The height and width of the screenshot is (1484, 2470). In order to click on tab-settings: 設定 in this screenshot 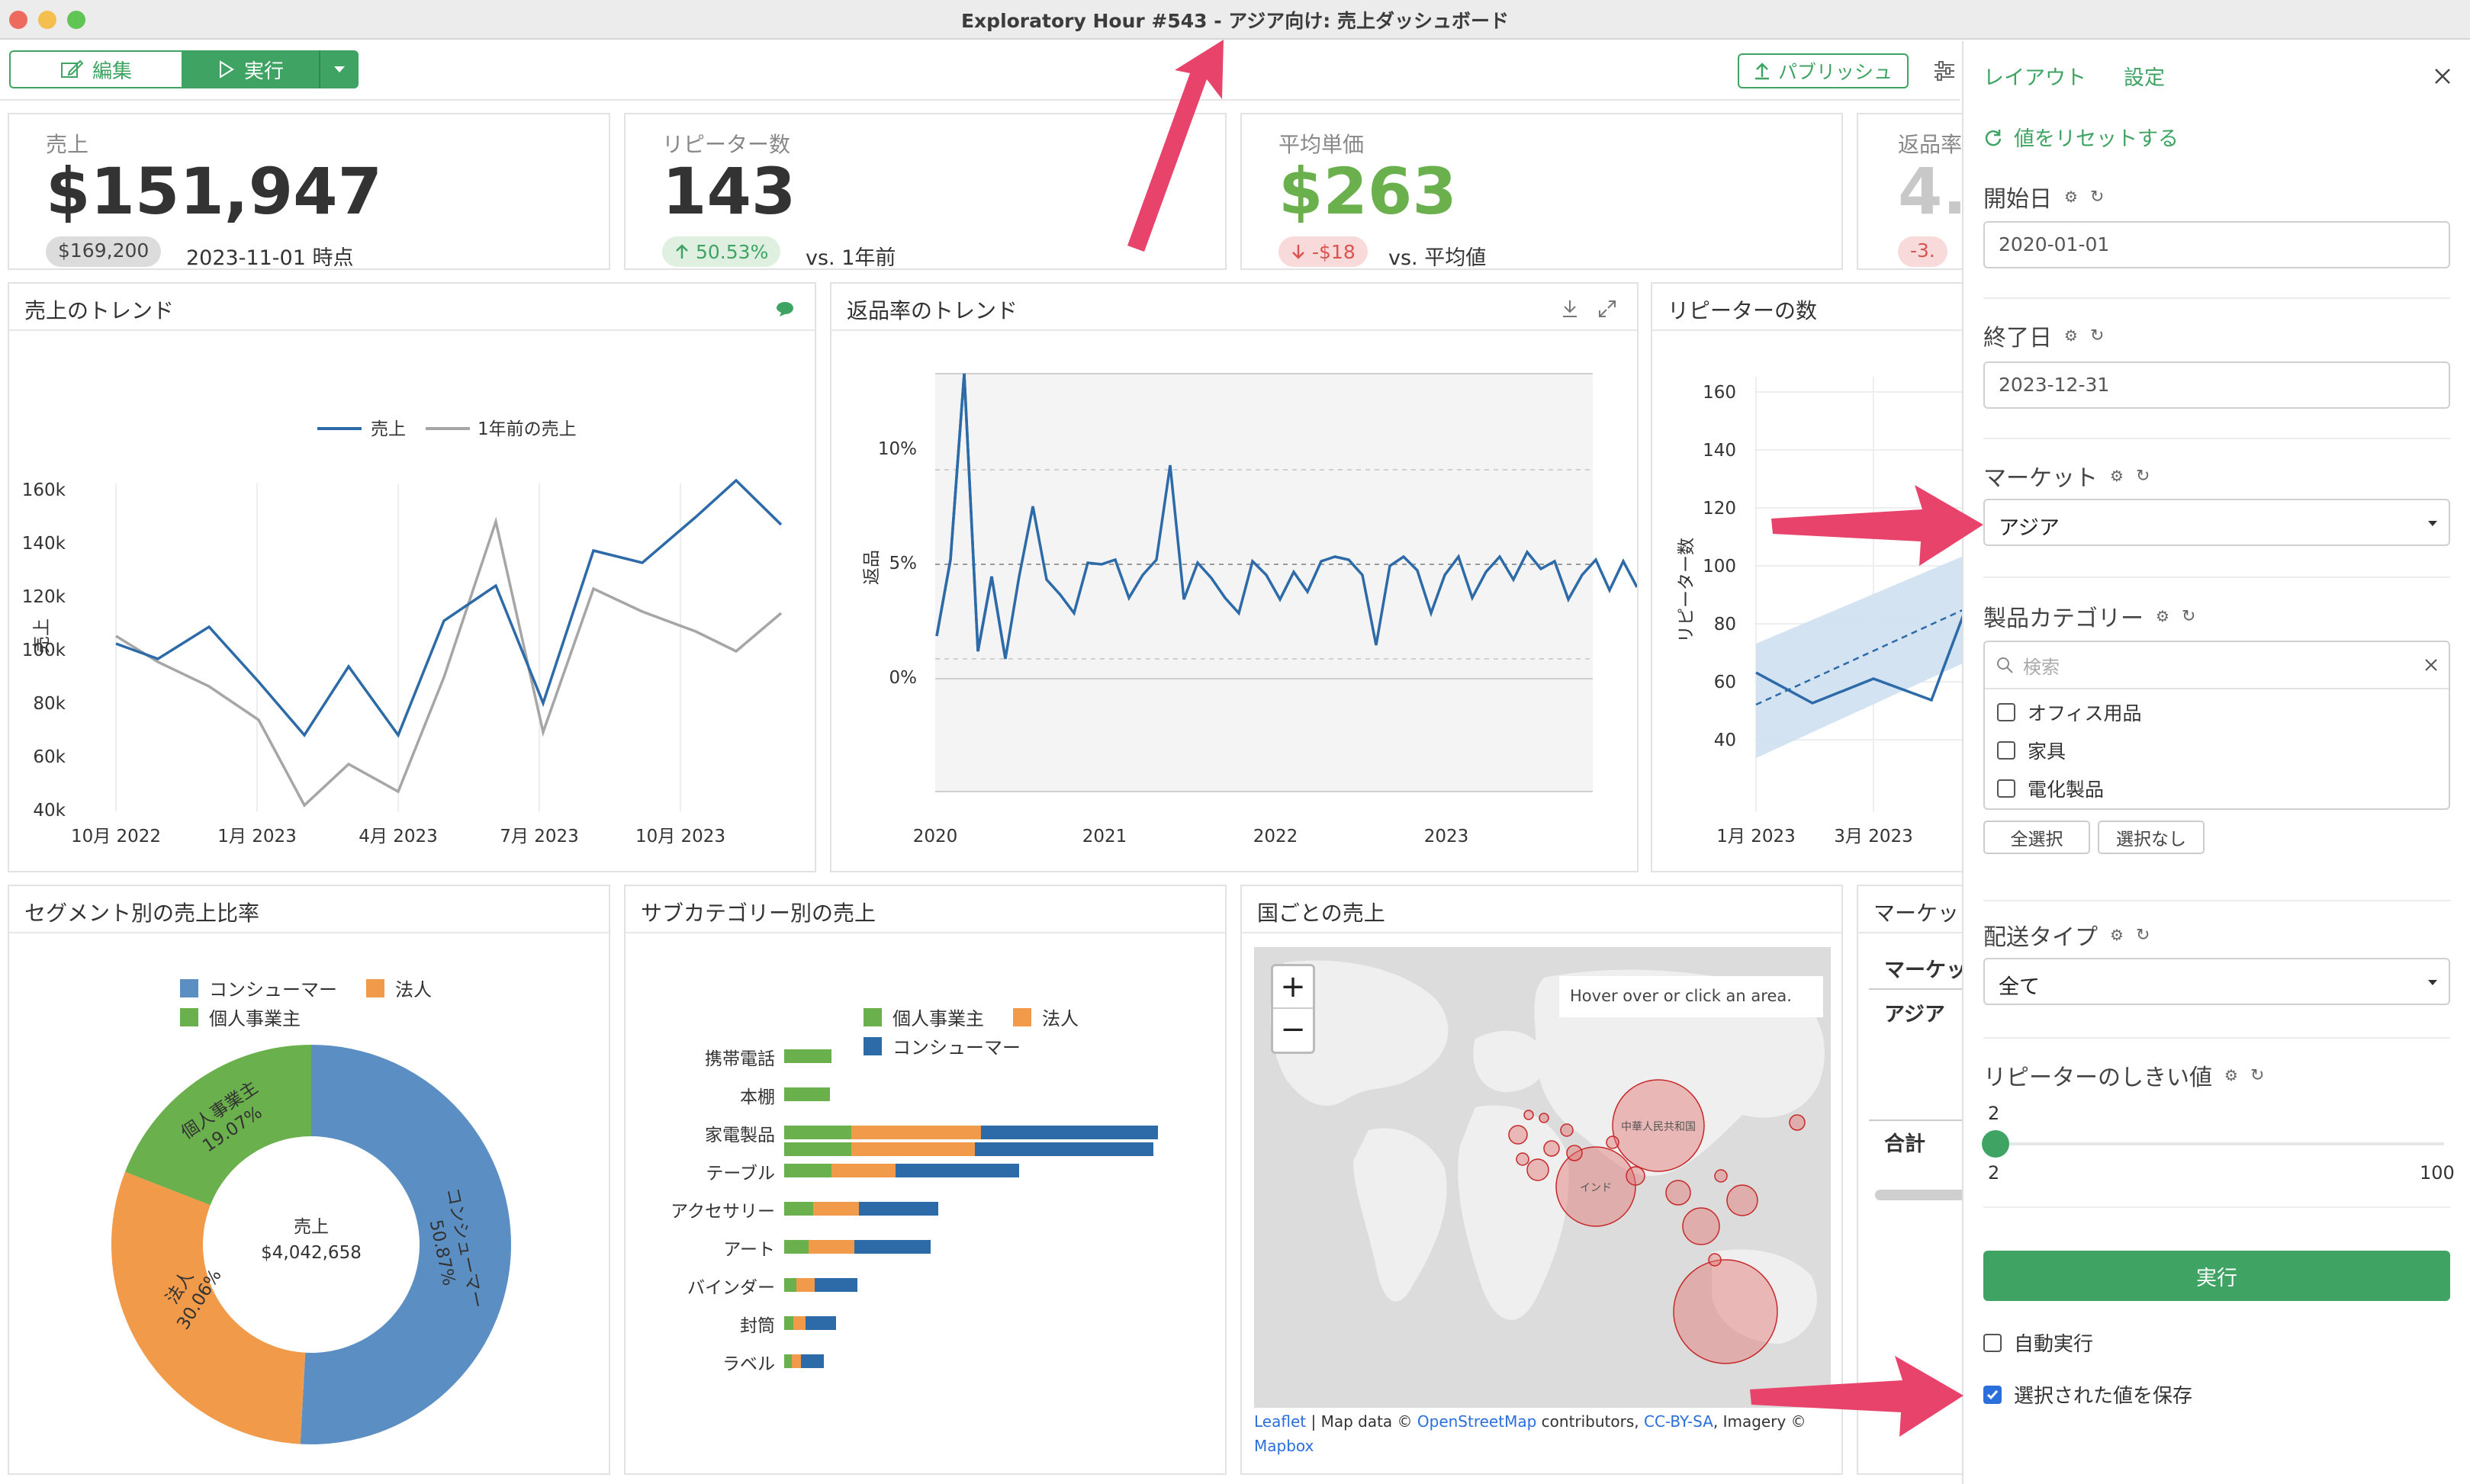, I will do `click(2144, 78)`.